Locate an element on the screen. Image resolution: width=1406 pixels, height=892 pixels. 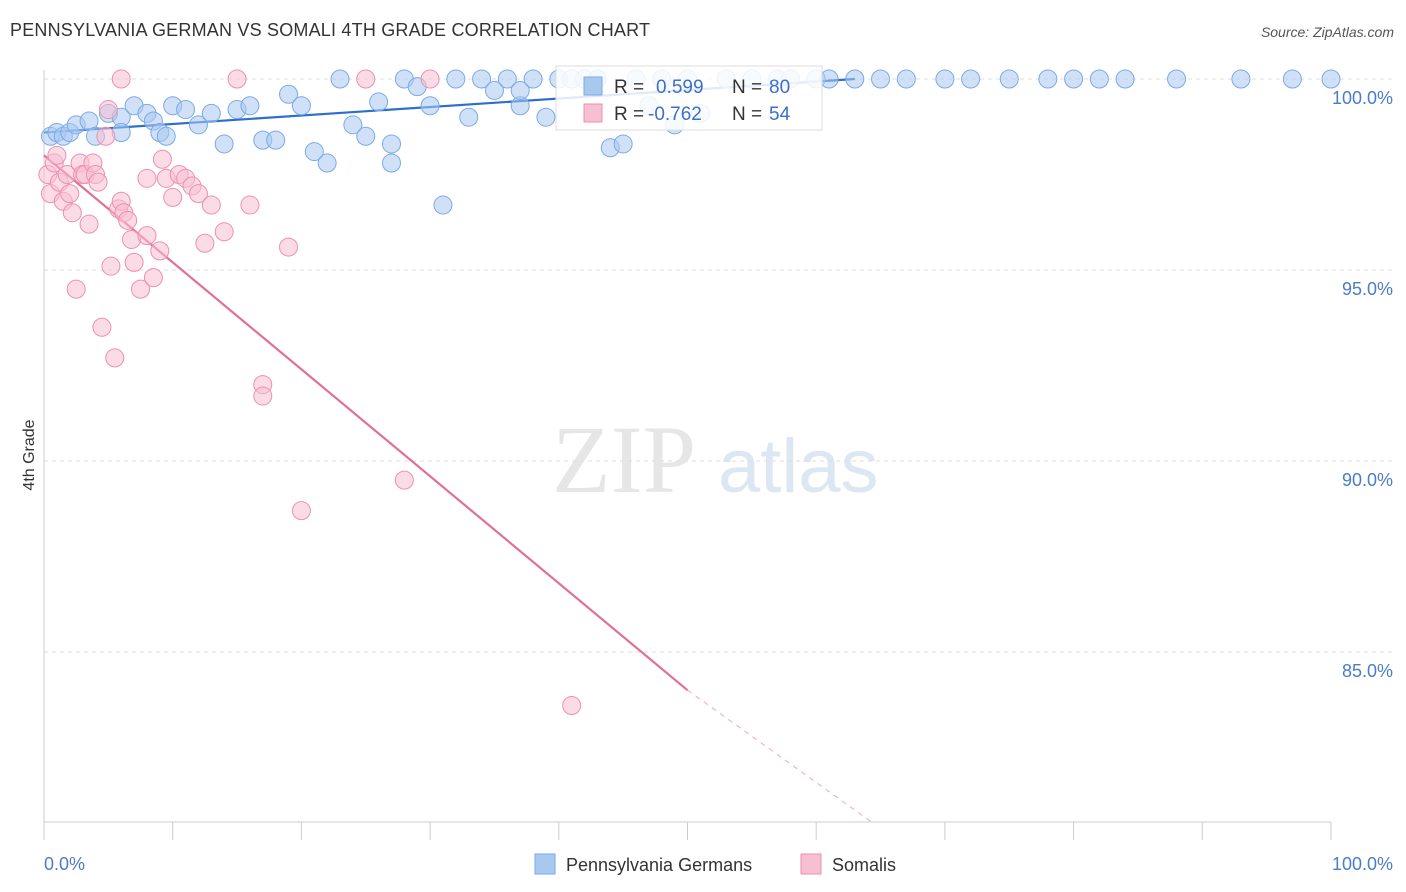
legend-label-somalis: Somalis is located at coordinates (864, 865).